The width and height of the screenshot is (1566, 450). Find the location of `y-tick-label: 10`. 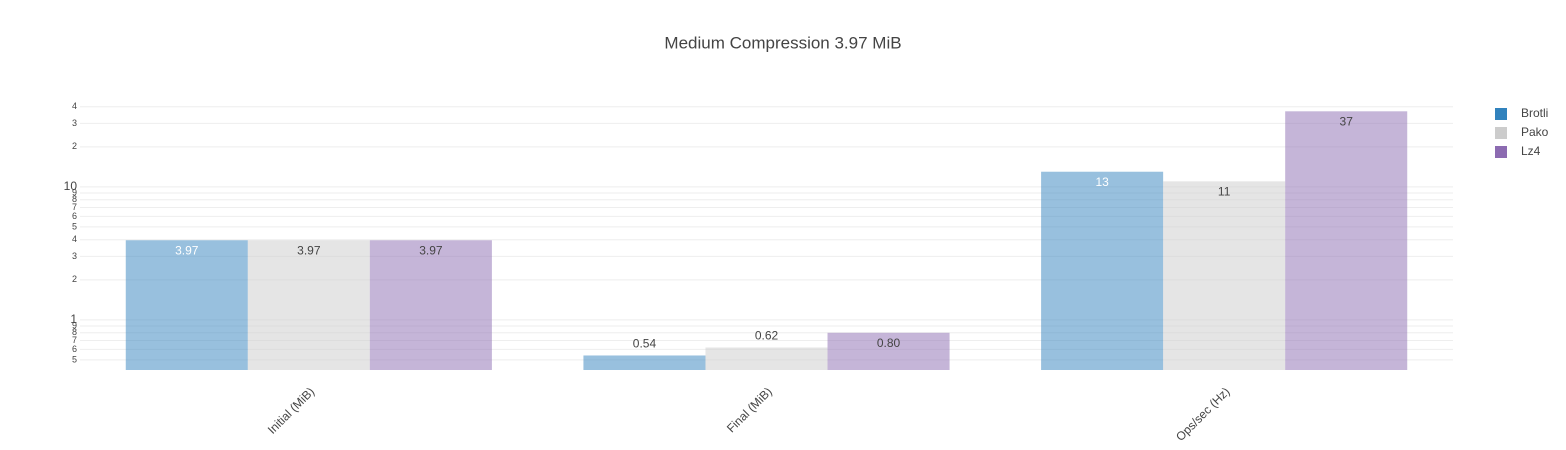

y-tick-label: 10 is located at coordinates (71, 186).